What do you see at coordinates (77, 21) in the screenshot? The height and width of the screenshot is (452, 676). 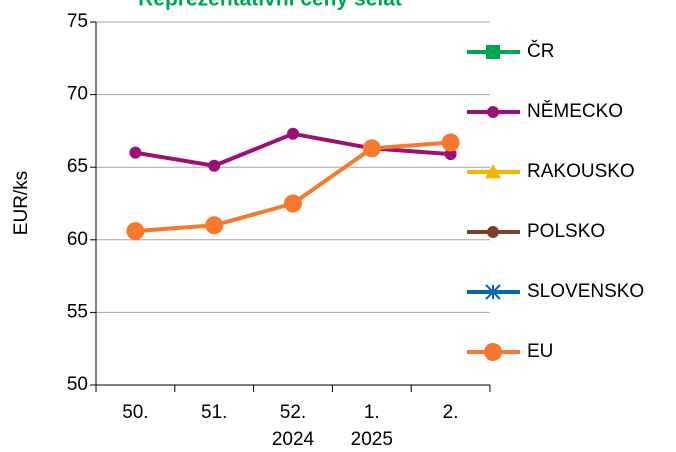 I see `y-tick-label: 75` at bounding box center [77, 21].